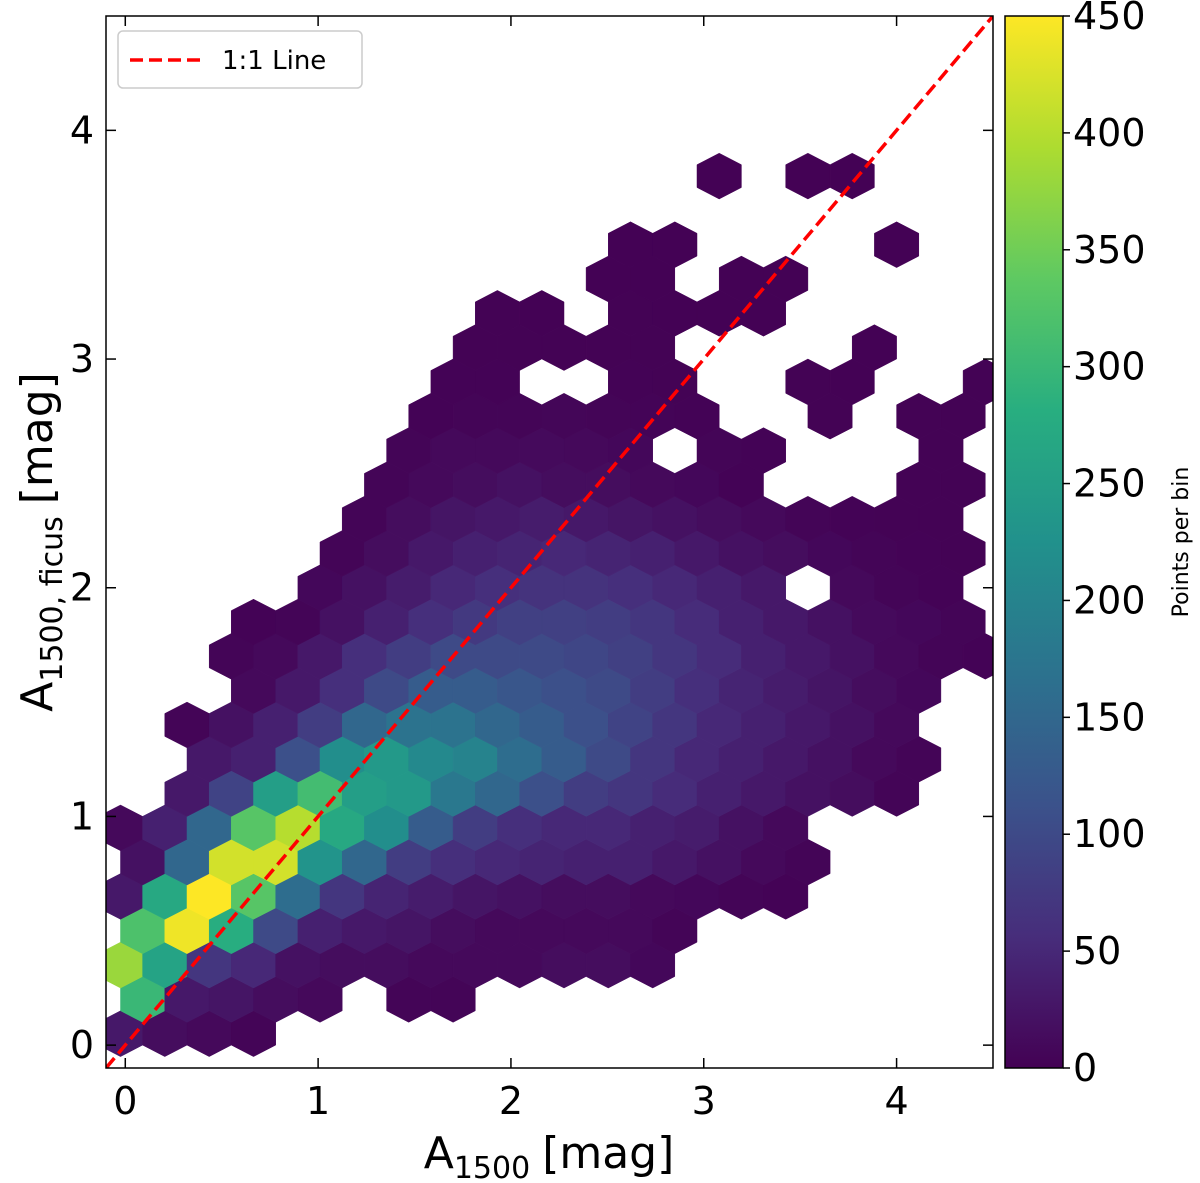  What do you see at coordinates (52, 598) in the screenshot?
I see `y-label-sub: 1500, ficus` at bounding box center [52, 598].